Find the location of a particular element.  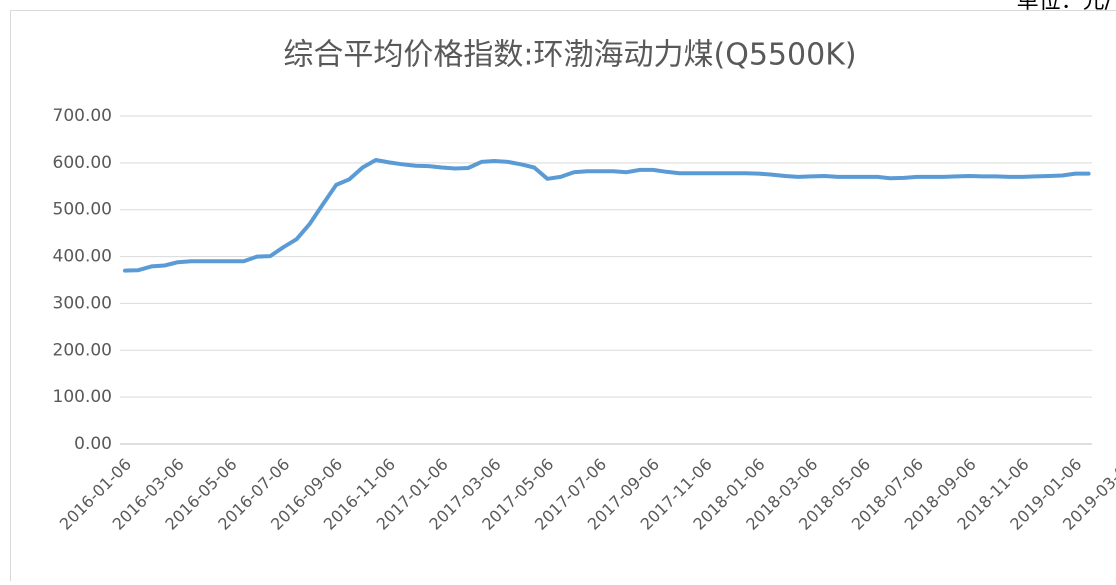

y-tick-label: 400.00 is located at coordinates (82, 257).